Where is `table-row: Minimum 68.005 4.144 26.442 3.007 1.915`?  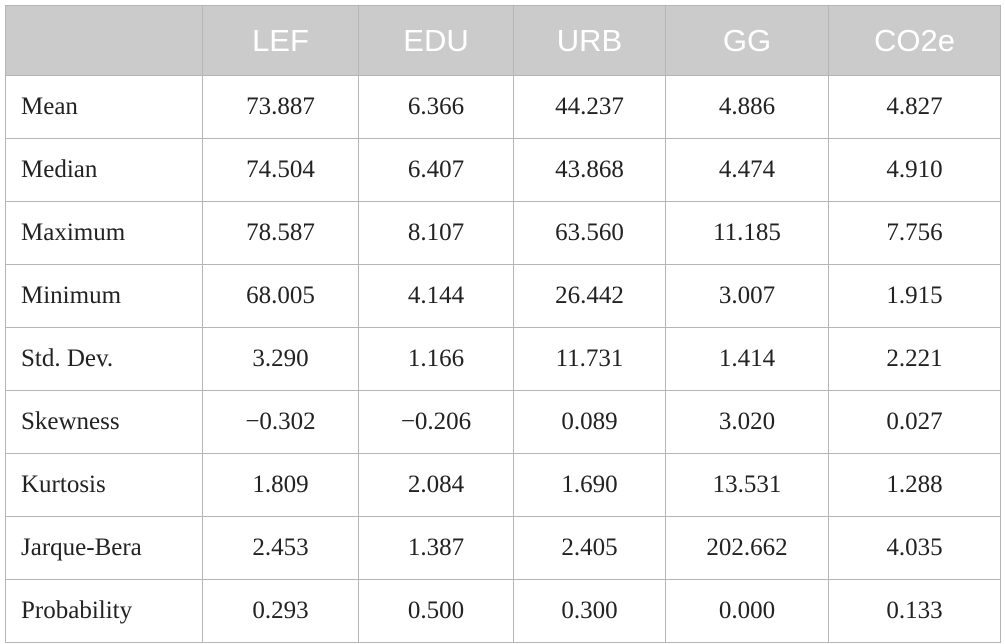 table-row: Minimum 68.005 4.144 26.442 3.007 1.915 is located at coordinates (503, 296).